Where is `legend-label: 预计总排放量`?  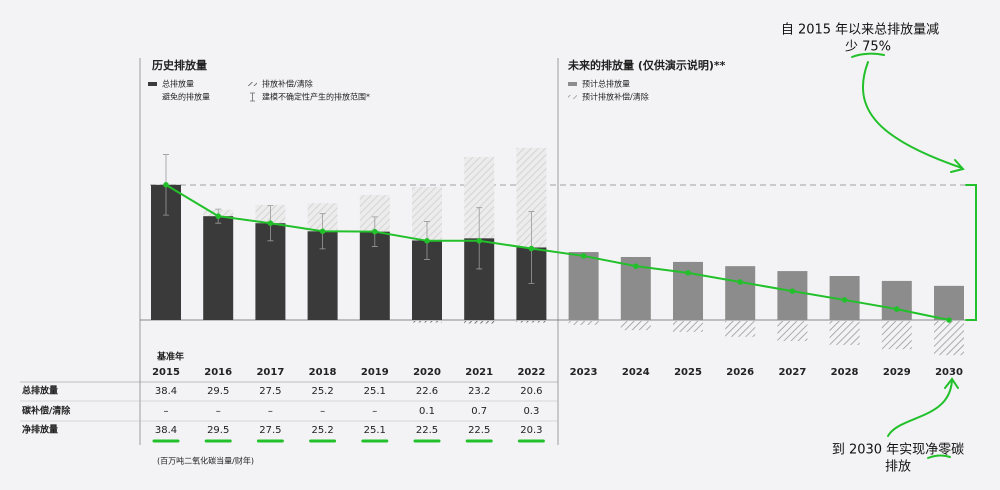 legend-label: 预计总排放量 is located at coordinates (606, 84).